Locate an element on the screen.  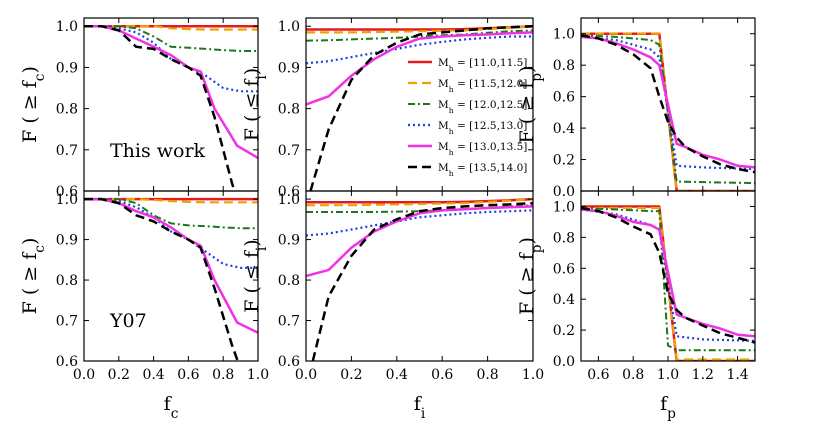
legend-label-5: Mh = [13.5,14.0] is located at coordinates (482, 170).